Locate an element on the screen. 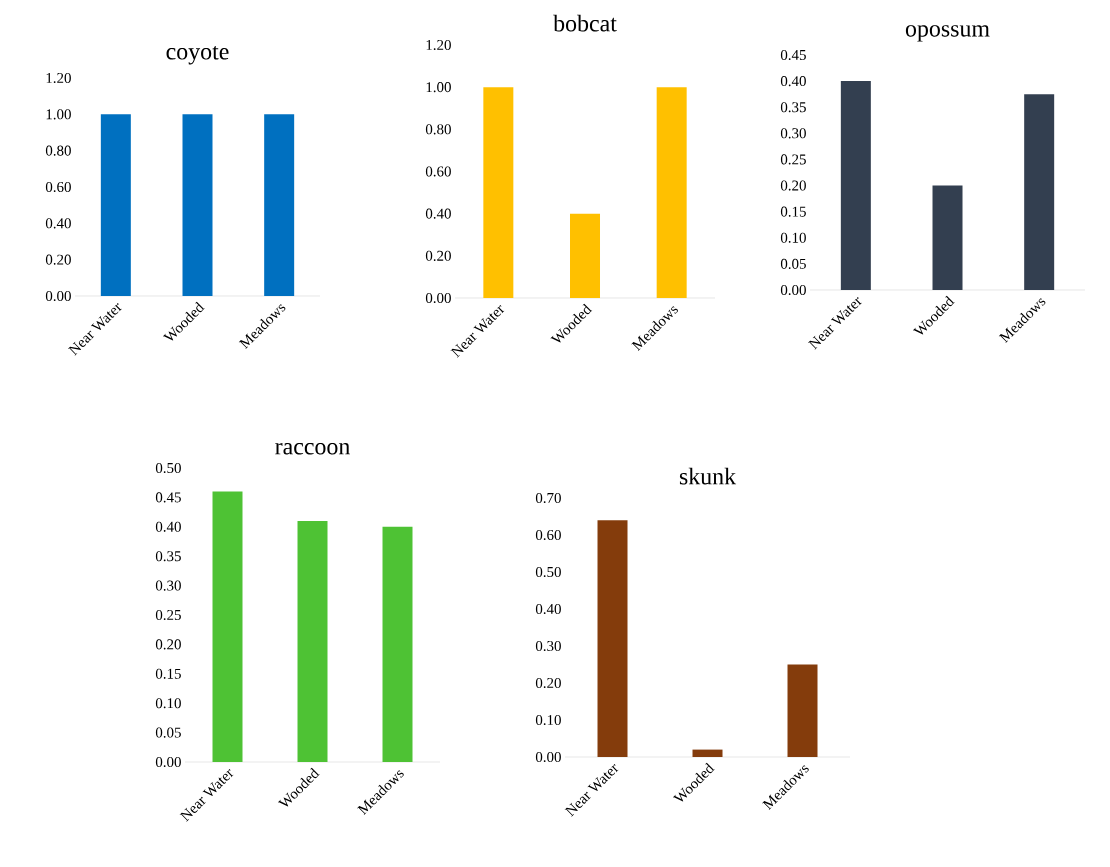  chart-title: raccoon is located at coordinates (312, 449).